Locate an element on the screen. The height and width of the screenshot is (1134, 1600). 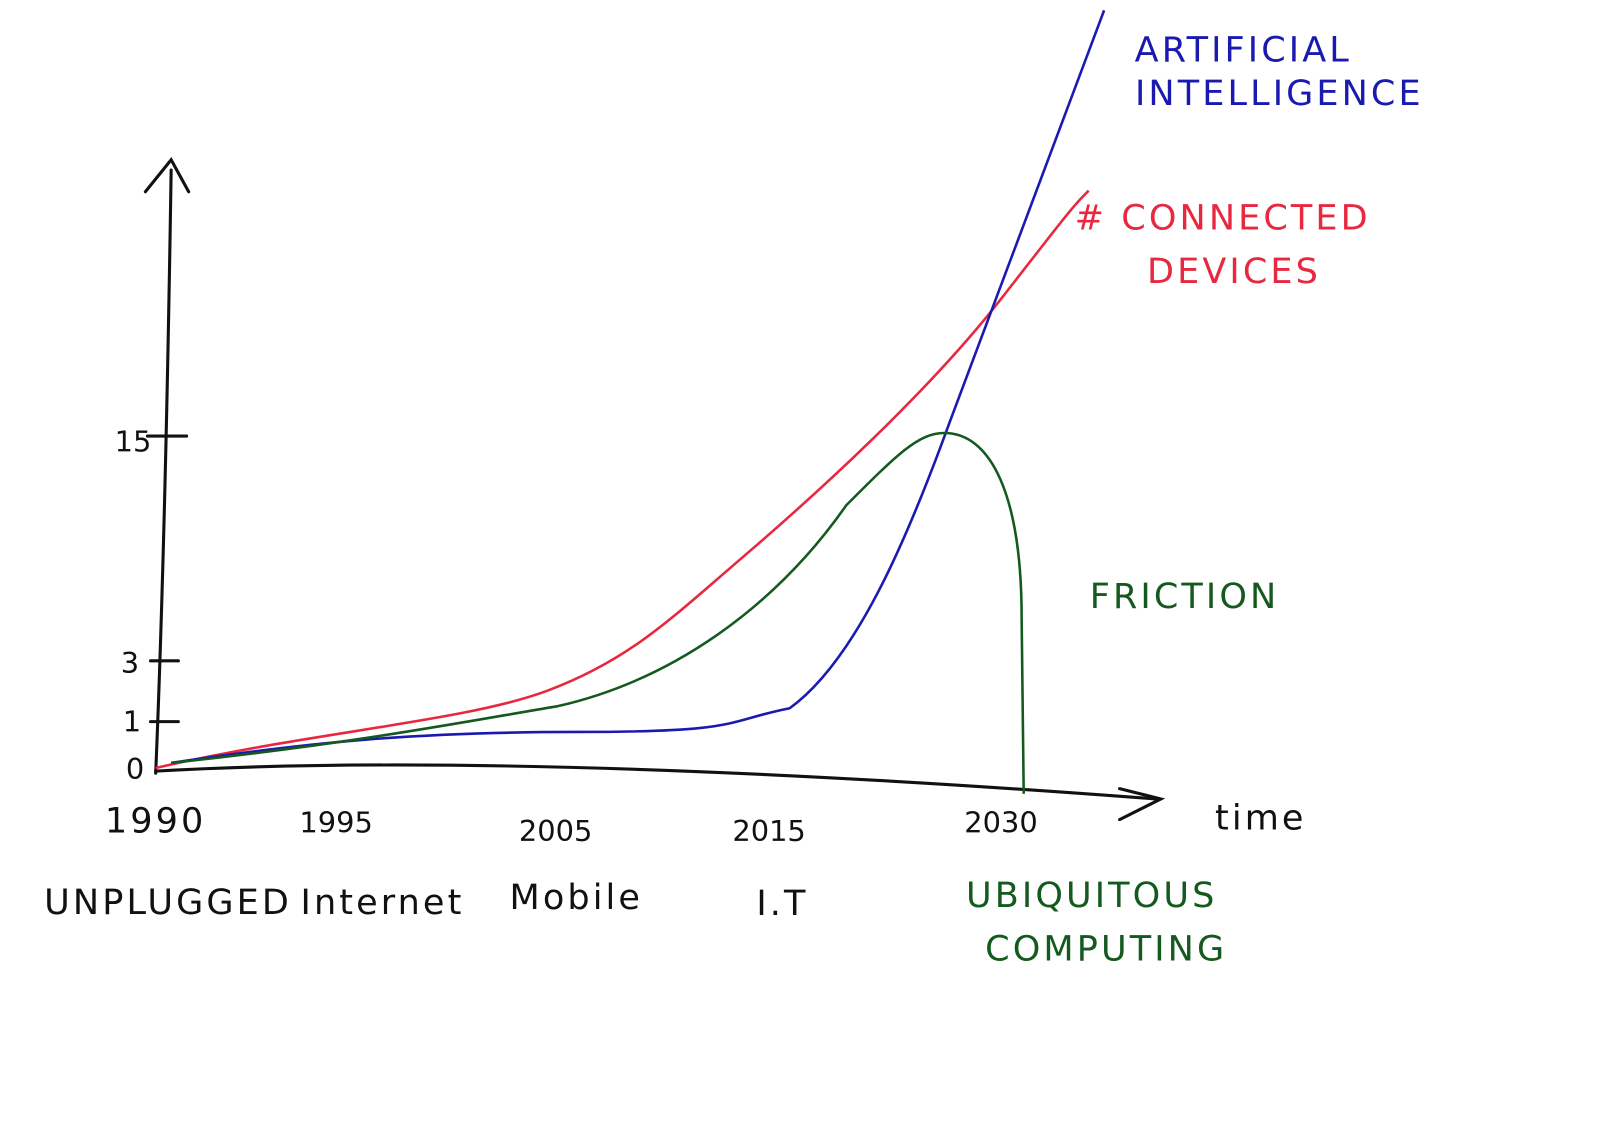
curve-label: ARTIFICIAL is located at coordinates (1243, 50).